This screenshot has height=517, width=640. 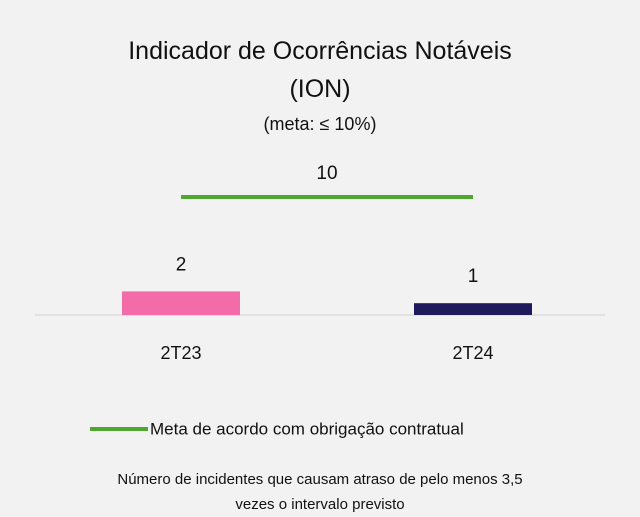 What do you see at coordinates (181, 264) in the screenshot?
I see `data-label: 2` at bounding box center [181, 264].